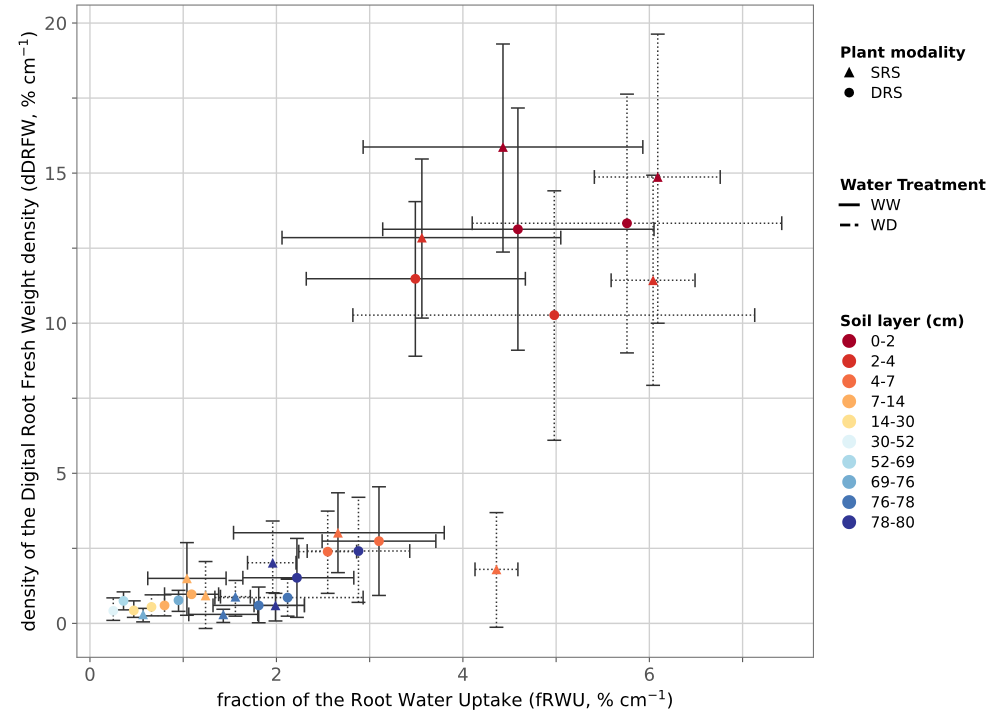 The height and width of the screenshot is (716, 986). What do you see at coordinates (913, 184) in the screenshot?
I see `text: Water Treatment` at bounding box center [913, 184].